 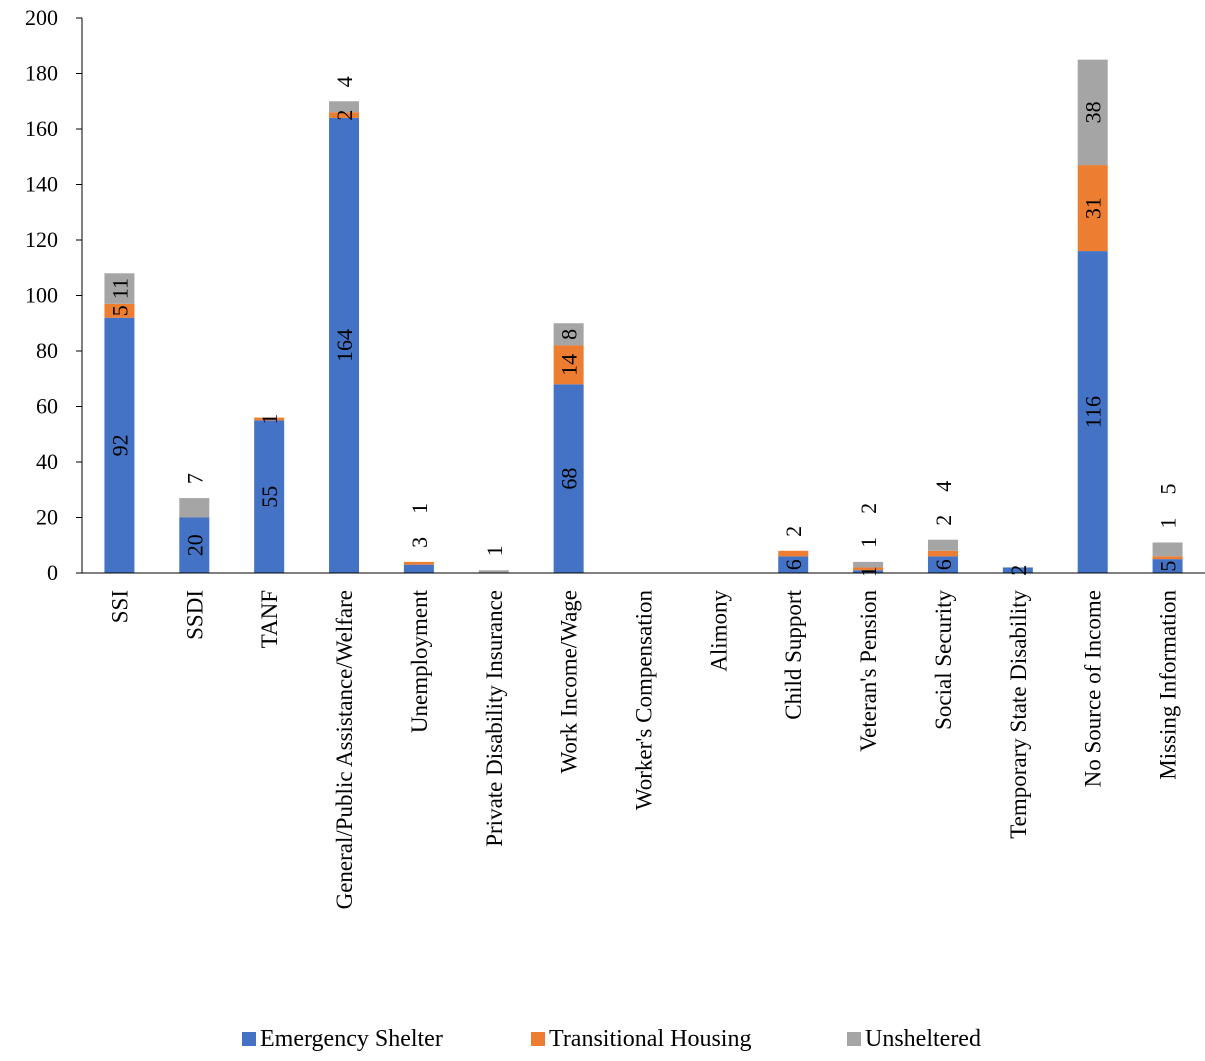 What do you see at coordinates (1167, 549) in the screenshot?
I see `bar-missing-information-unsheltered` at bounding box center [1167, 549].